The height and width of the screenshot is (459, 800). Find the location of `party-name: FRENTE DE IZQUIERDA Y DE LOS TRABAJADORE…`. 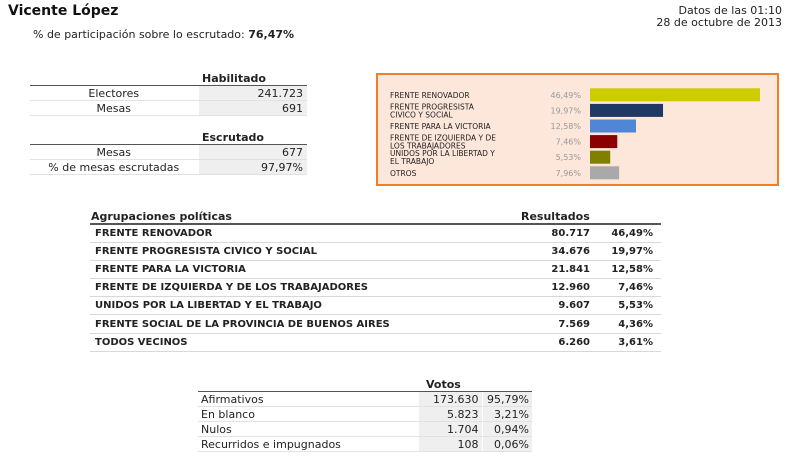

party-name: FRENTE DE IZQUIERDA Y DE LOS TRABAJADORE… is located at coordinates (302, 288).